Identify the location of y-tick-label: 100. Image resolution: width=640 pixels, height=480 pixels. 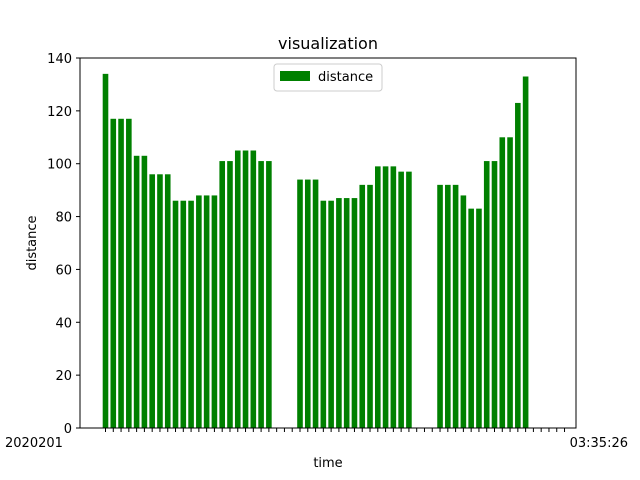
(59, 165).